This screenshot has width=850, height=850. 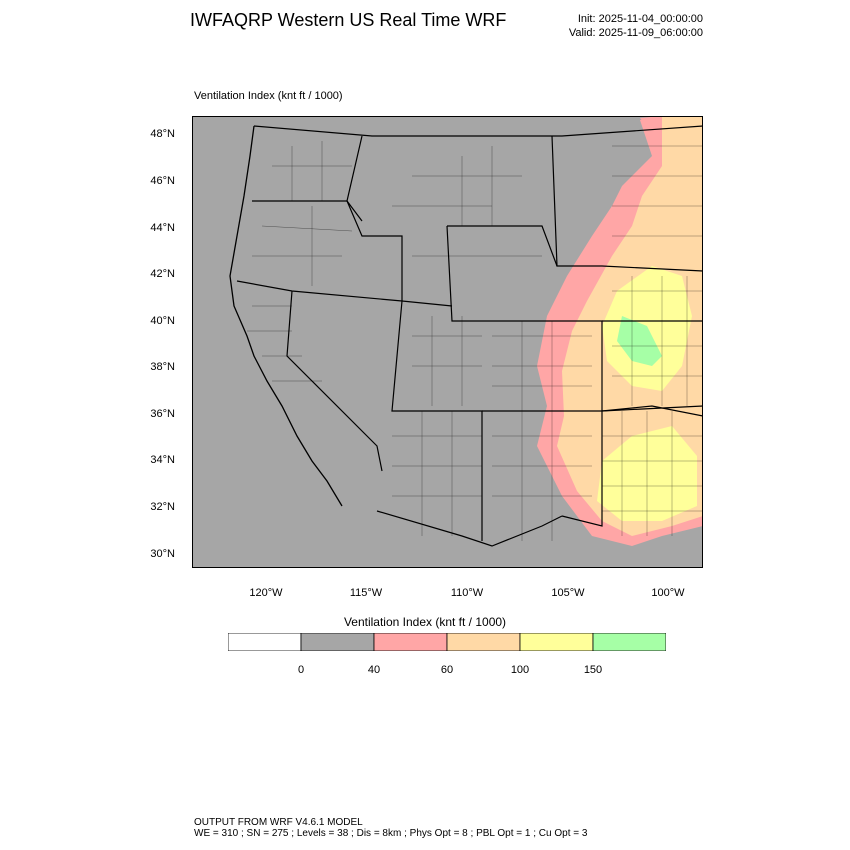 What do you see at coordinates (348, 20) in the screenshot?
I see `chart-title: IWFAQRP Western US Real Time WRF` at bounding box center [348, 20].